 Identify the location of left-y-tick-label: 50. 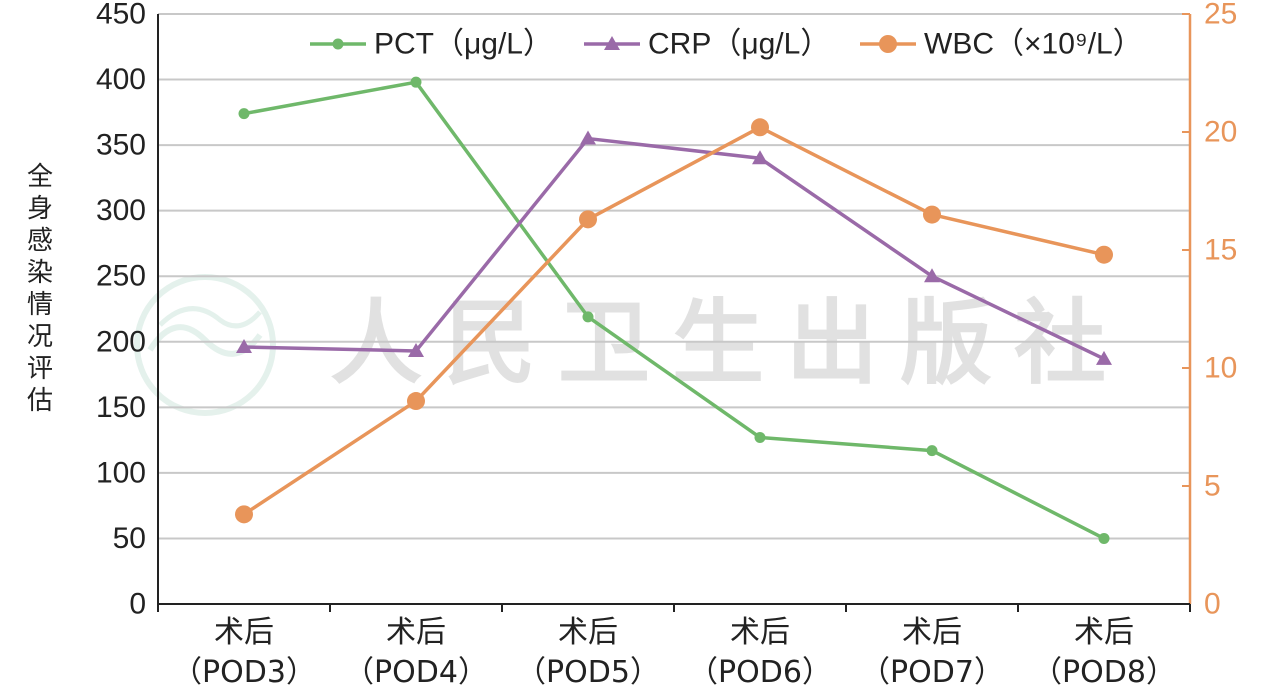
(129, 538).